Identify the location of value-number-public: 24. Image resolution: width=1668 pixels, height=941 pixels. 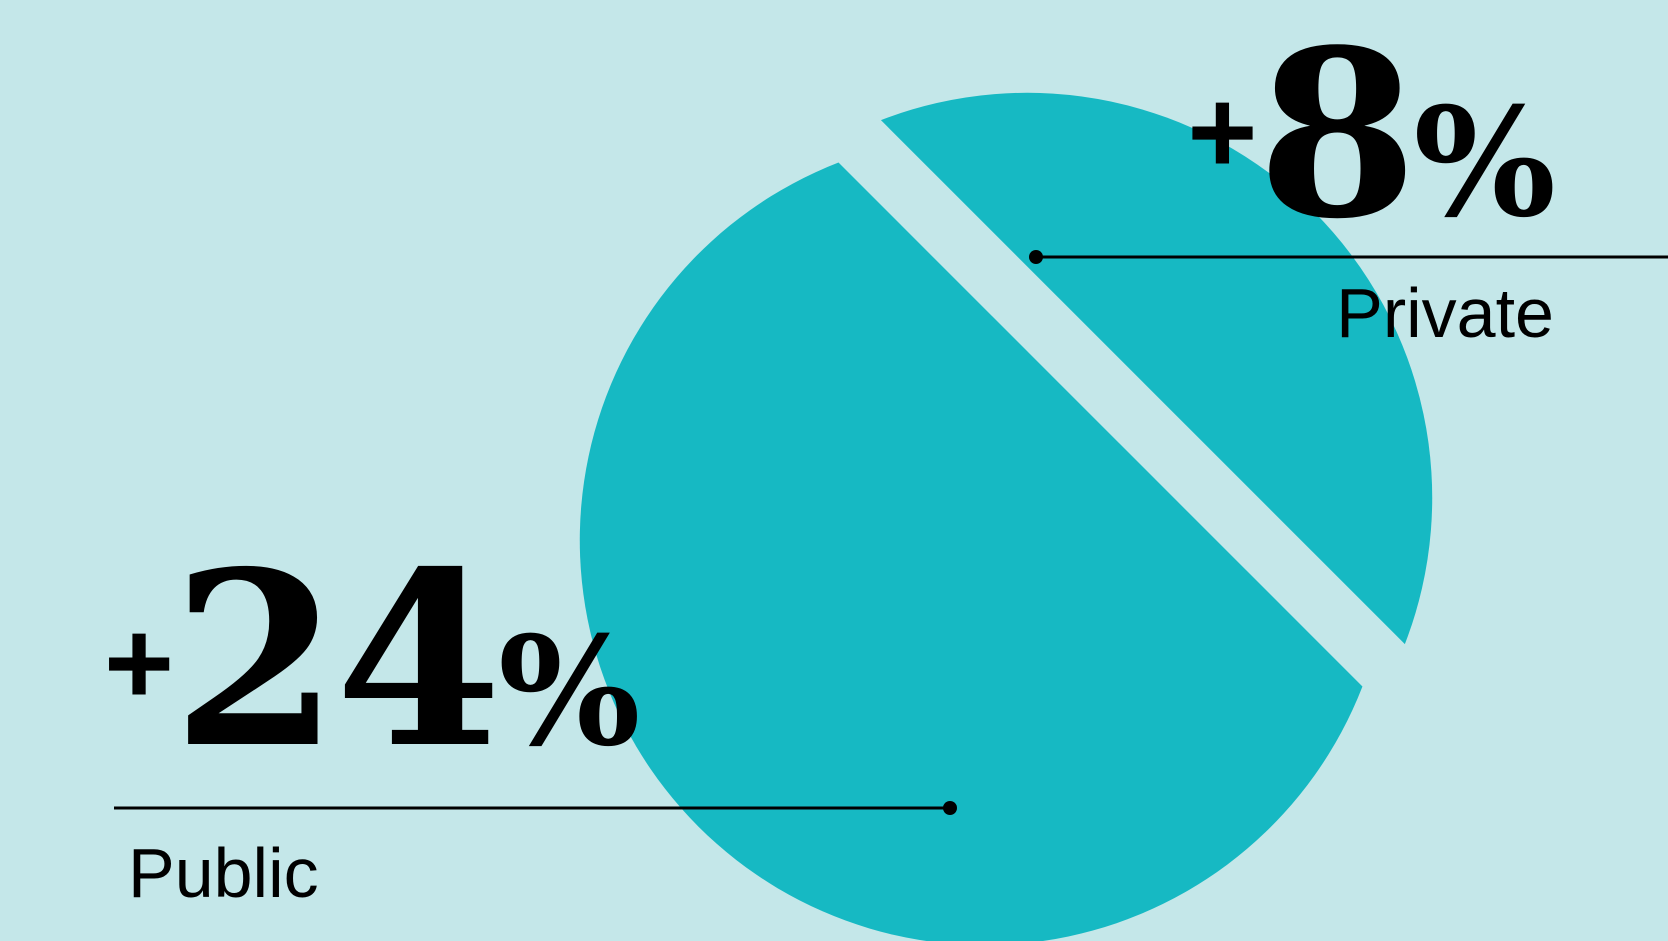
(337, 660).